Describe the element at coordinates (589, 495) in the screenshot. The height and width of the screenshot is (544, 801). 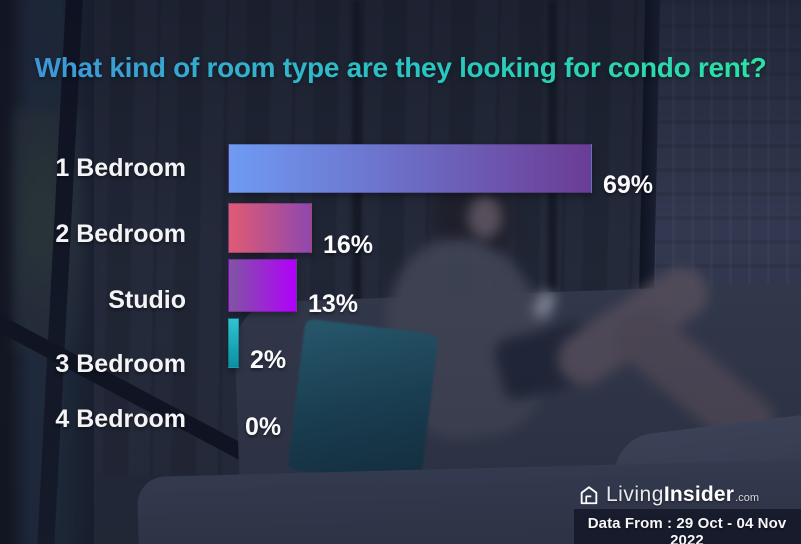
I see `house-icon` at that location.